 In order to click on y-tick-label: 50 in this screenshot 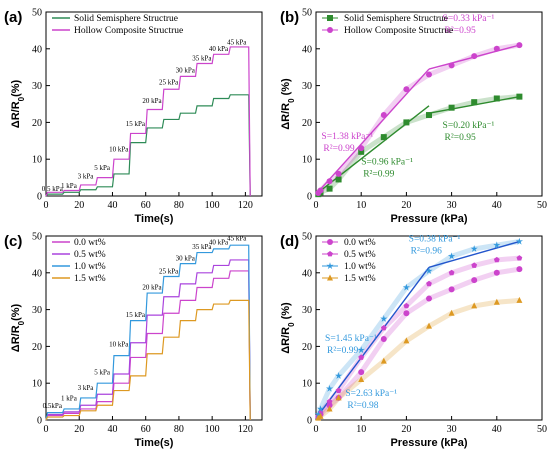, I will do `click(37, 13)`.